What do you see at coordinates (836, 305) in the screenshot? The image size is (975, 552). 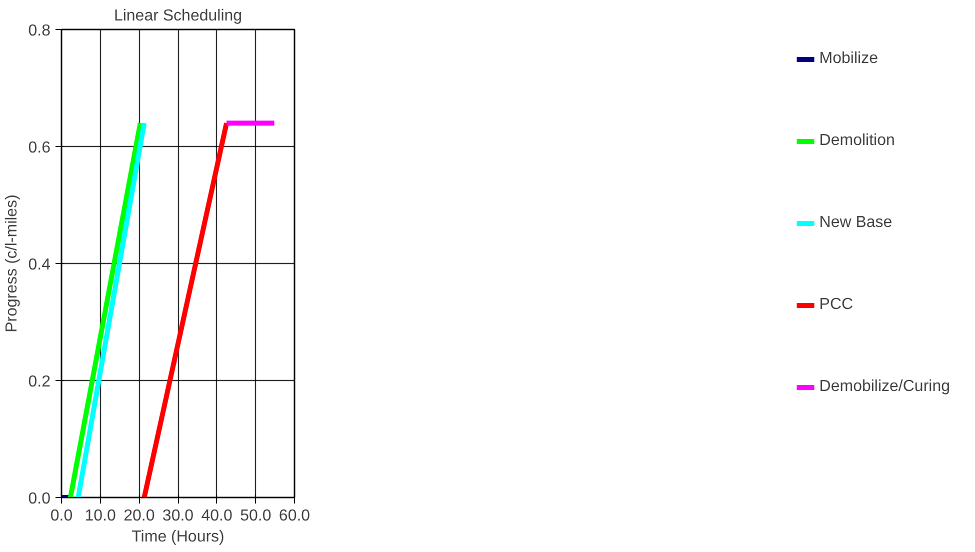 I see `legend-label: PCC` at bounding box center [836, 305].